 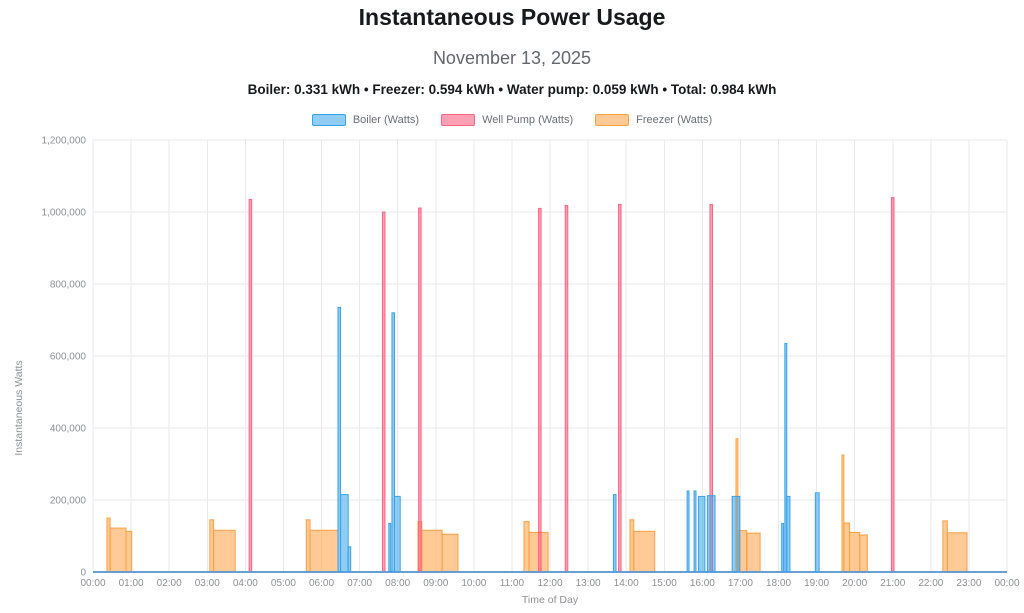 What do you see at coordinates (68, 501) in the screenshot?
I see `y-tick-label: 200,000` at bounding box center [68, 501].